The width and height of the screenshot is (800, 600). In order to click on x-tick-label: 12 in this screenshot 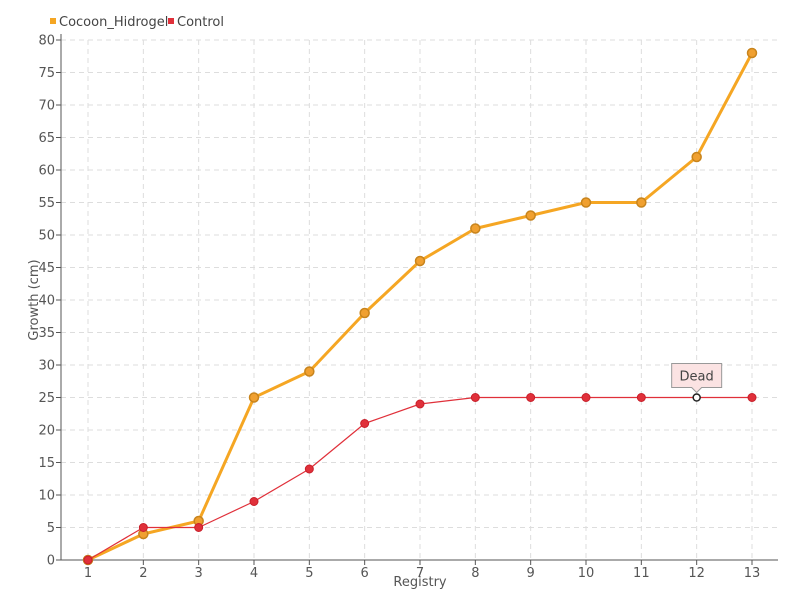, I will do `click(696, 573)`.